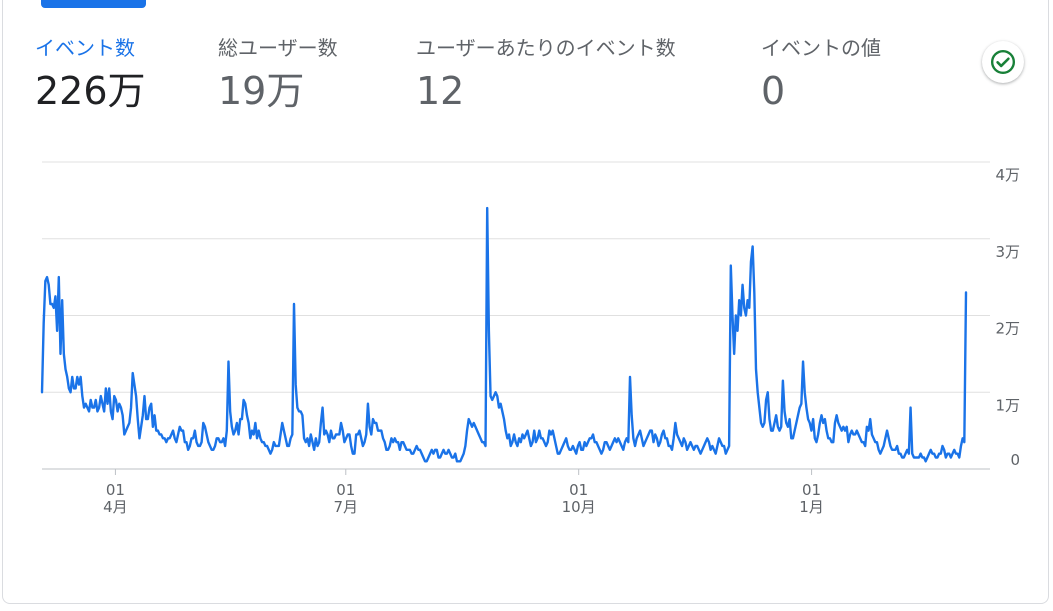  I want to click on active-tab-indicator, so click(93, 4).